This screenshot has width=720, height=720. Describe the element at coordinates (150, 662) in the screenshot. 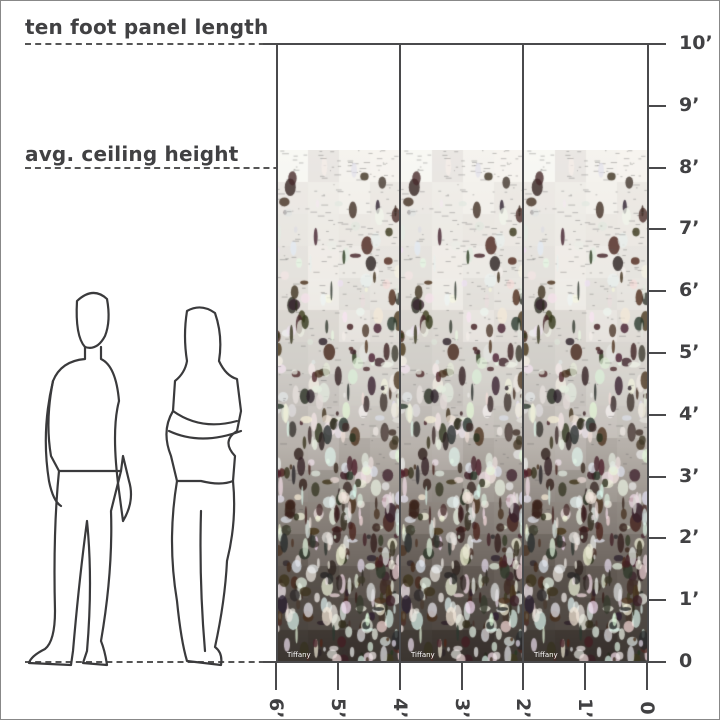

I see `floor-line` at that location.